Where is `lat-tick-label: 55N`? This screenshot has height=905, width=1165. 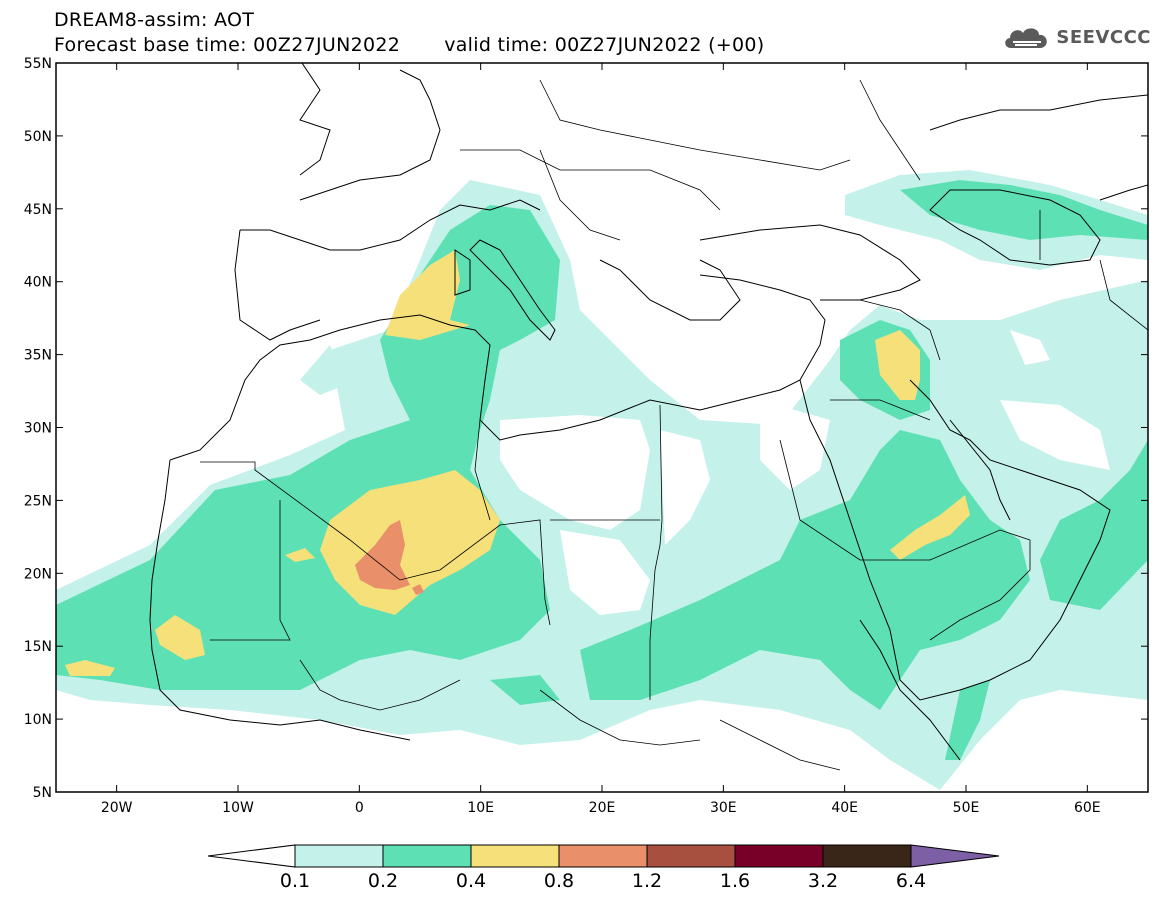
lat-tick-label: 55N is located at coordinates (38, 64).